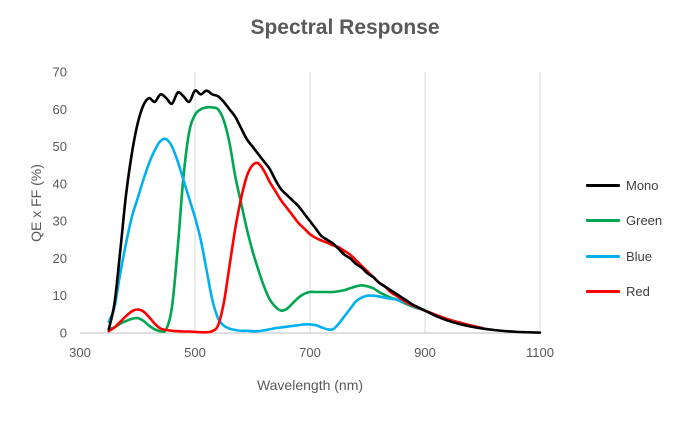 This screenshot has width=690, height=428. What do you see at coordinates (60, 221) in the screenshot?
I see `y-tick-label: 30` at bounding box center [60, 221].